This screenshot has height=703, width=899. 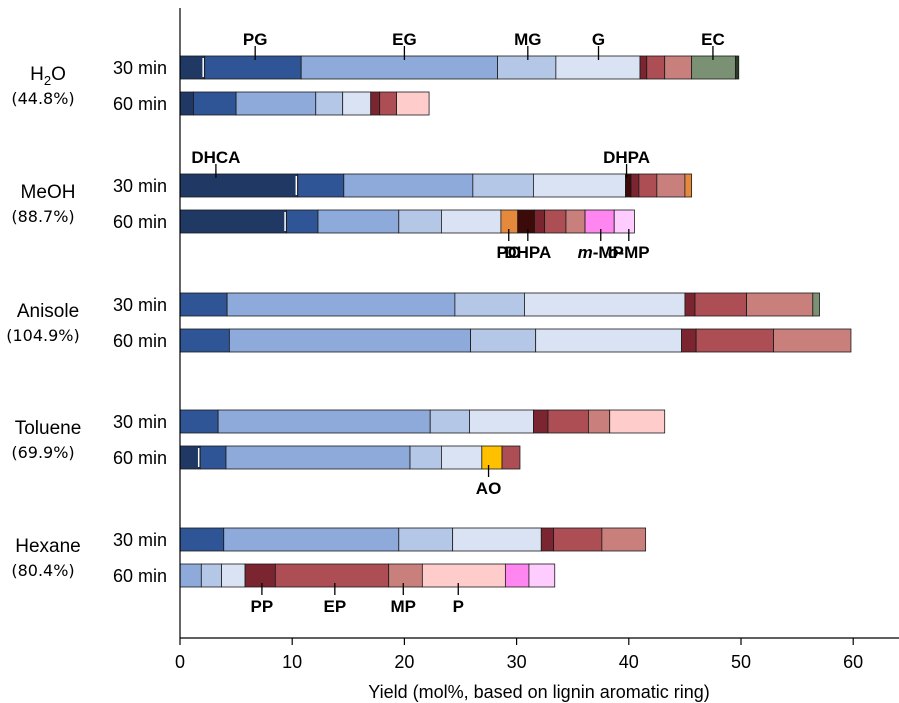 I want to click on annotation-label: PP, so click(x=262, y=606).